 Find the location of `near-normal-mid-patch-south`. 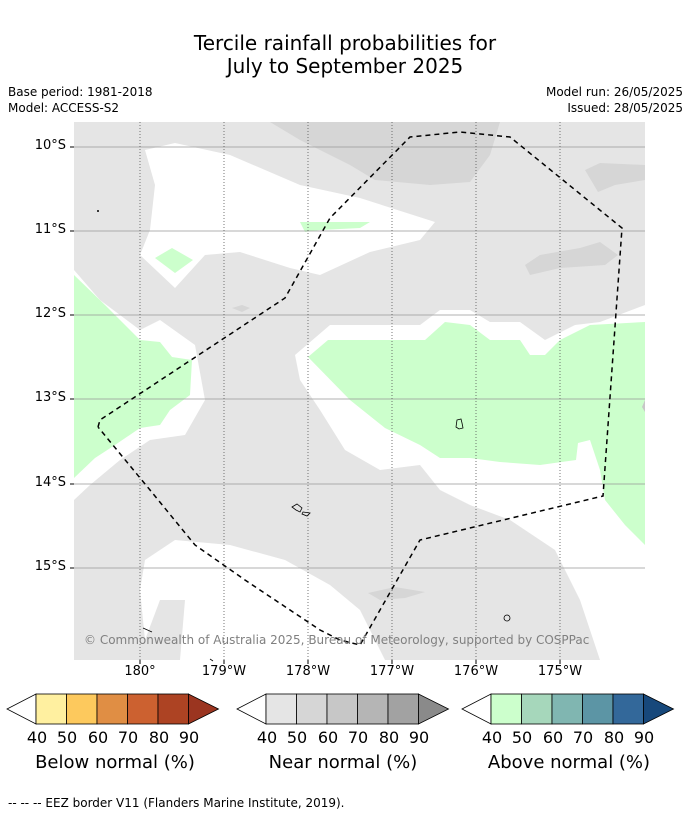

near-normal-mid-patch-south is located at coordinates (396, 593).